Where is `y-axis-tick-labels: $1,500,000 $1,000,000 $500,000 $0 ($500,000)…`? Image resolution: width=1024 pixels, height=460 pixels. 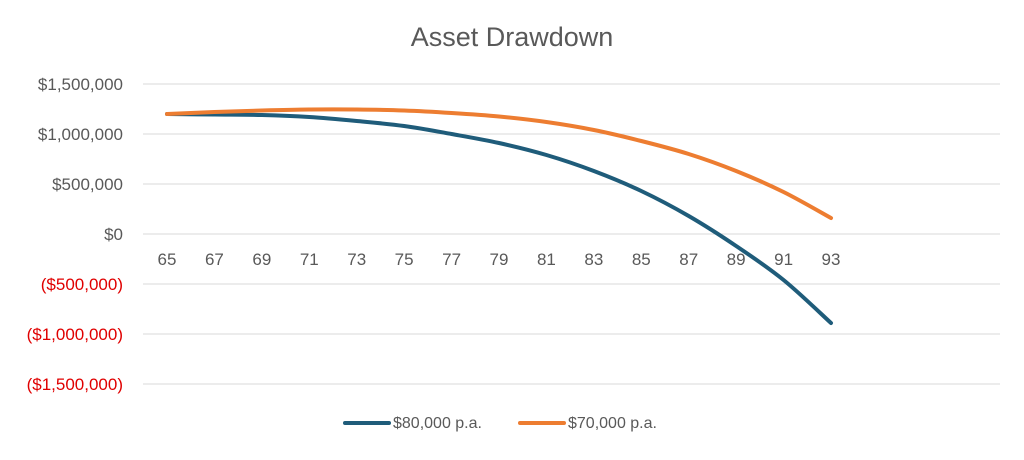 y-axis-tick-labels: $1,500,000 $1,000,000 $500,000 $0 ($500,000)… is located at coordinates (75, 234).